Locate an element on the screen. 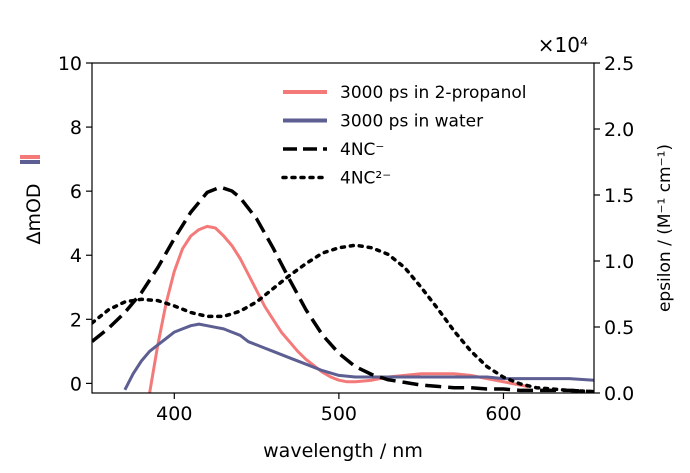 This screenshot has height=473, width=690. left-axis-swatch-water is located at coordinates (30, 162).